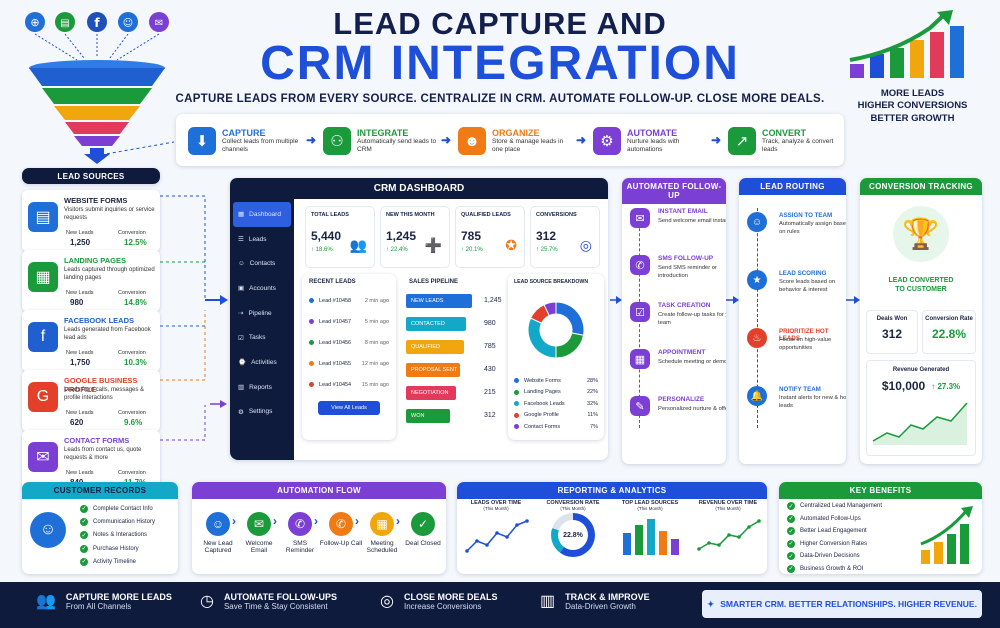  Describe the element at coordinates (415, 237) in the screenshot. I see `kpi-card: NEW THIS MONTH 1,245 ↑ 22.4% ➕` at that location.